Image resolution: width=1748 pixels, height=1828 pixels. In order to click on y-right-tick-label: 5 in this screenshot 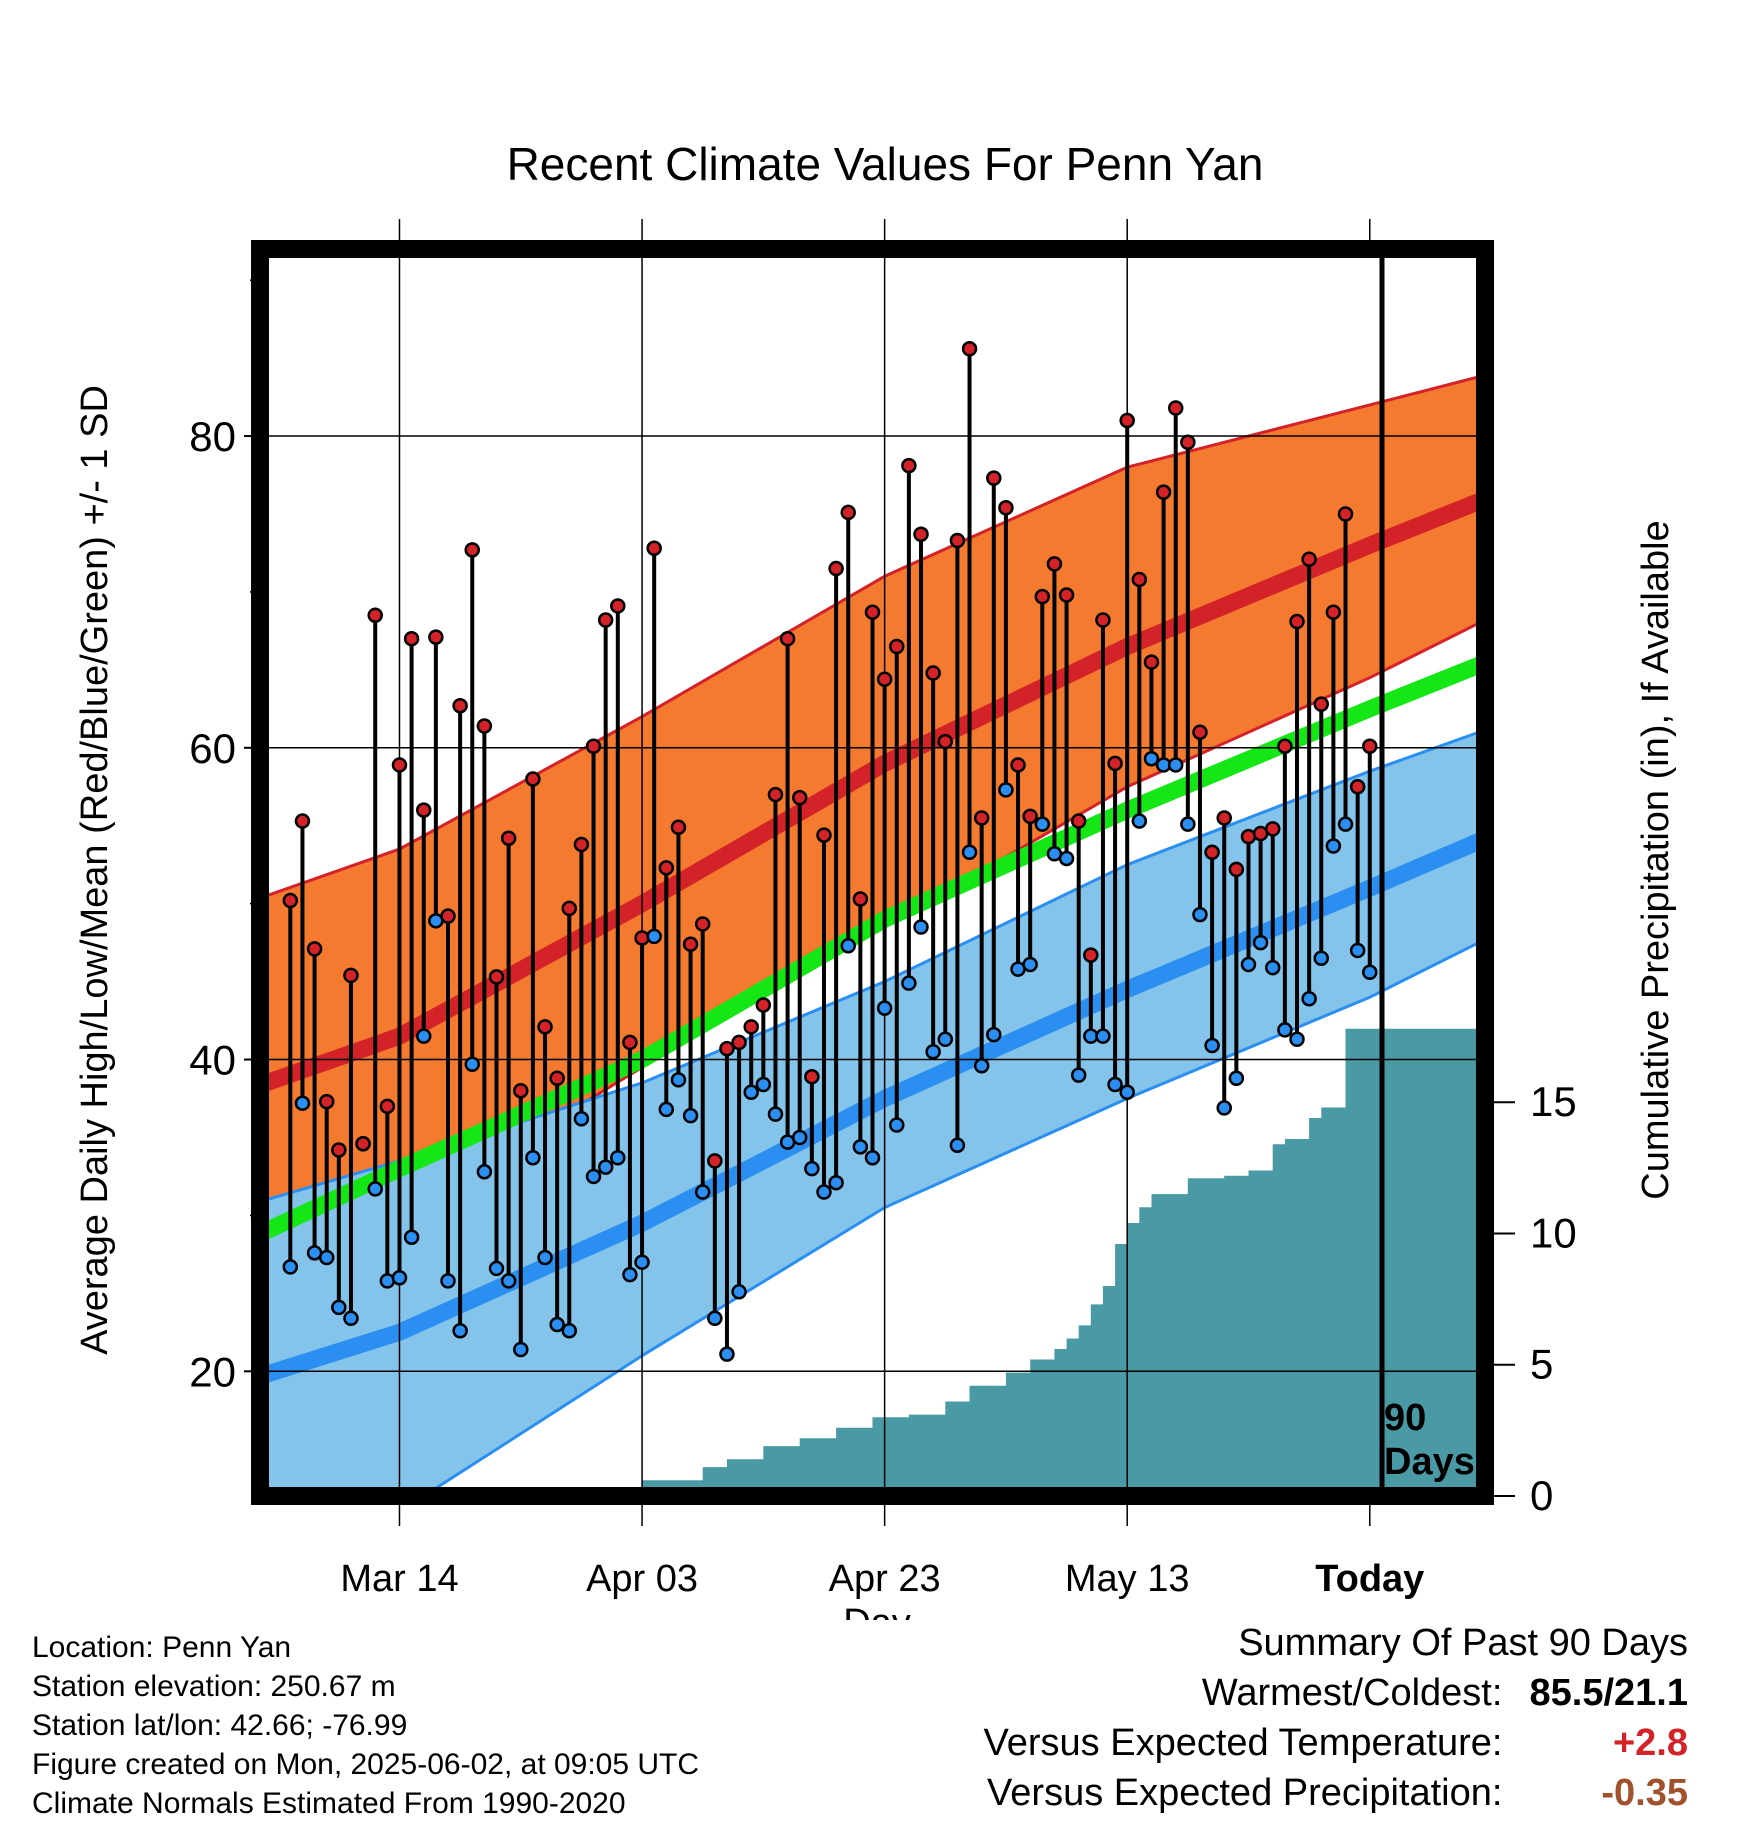, I will do `click(1541, 1364)`.